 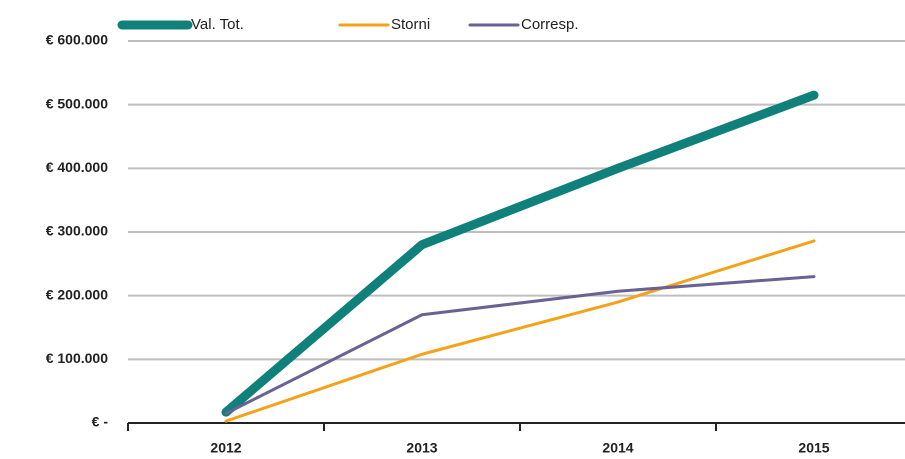 I want to click on y-tick-label: € 200.000, so click(x=77, y=294).